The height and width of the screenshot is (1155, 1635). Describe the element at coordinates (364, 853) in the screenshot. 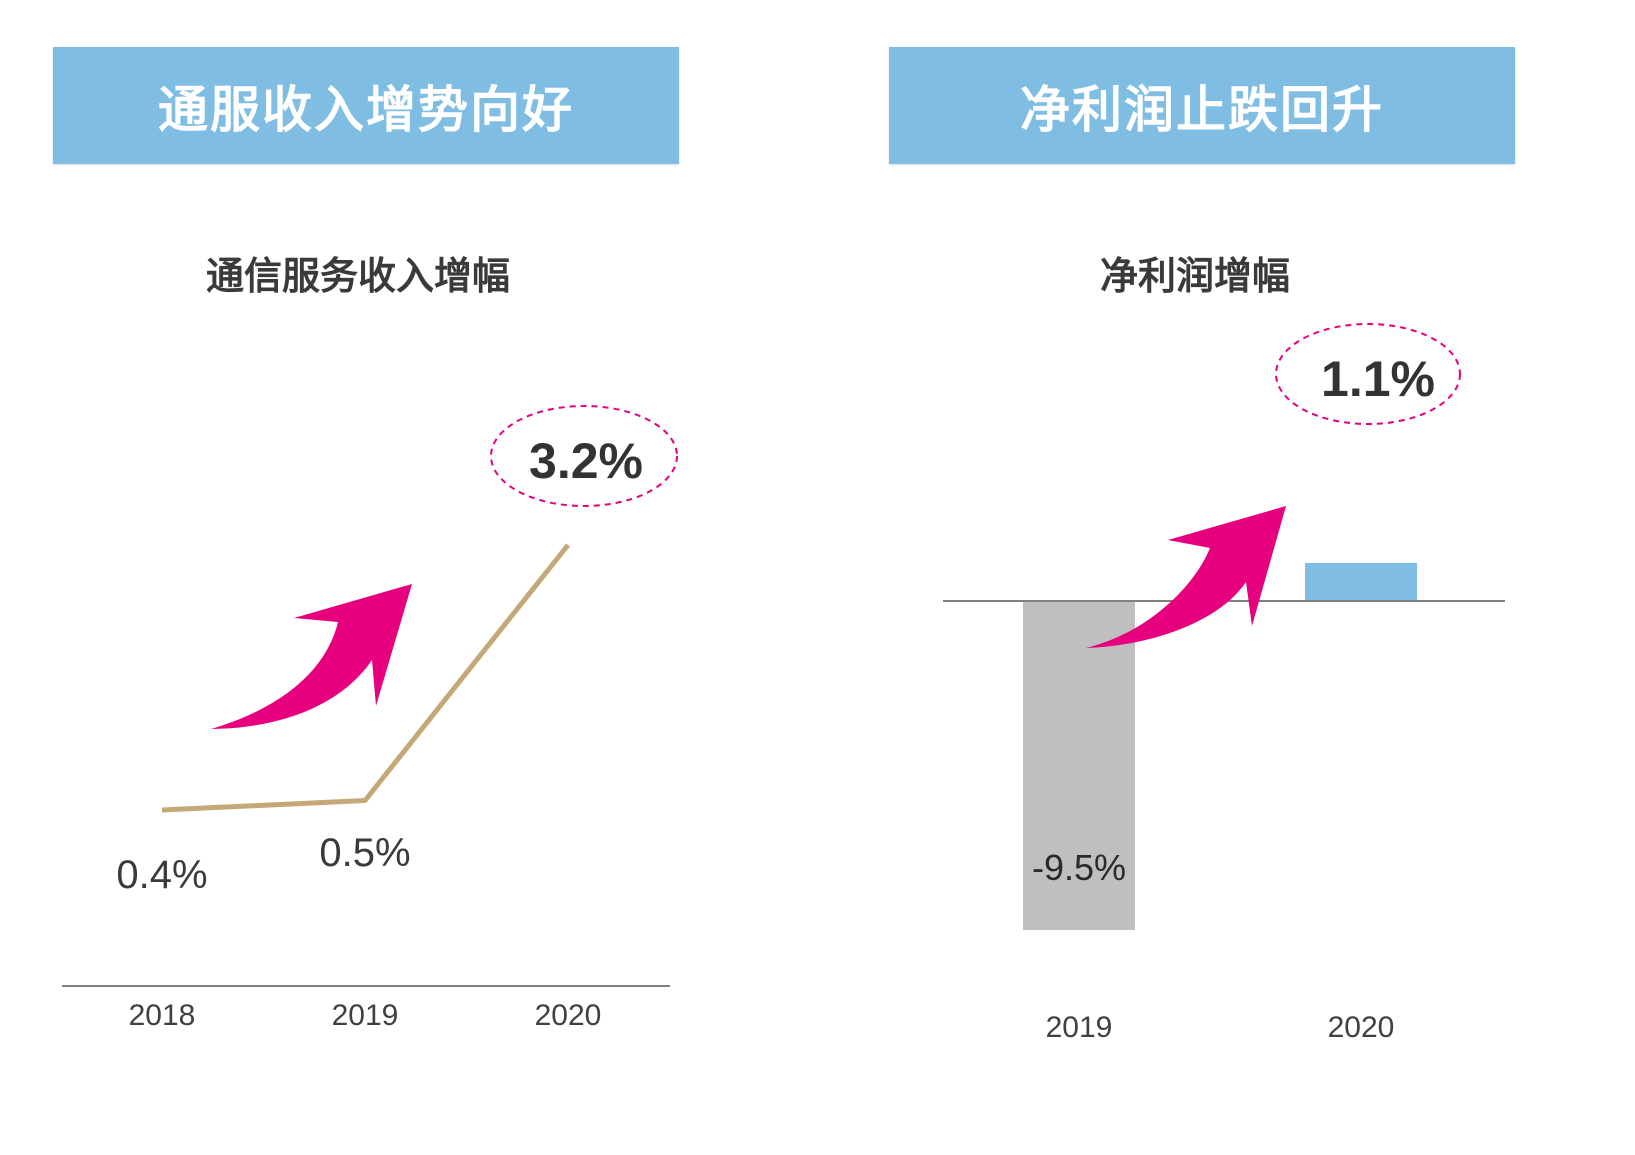

I see `data-label: 0.5%` at that location.